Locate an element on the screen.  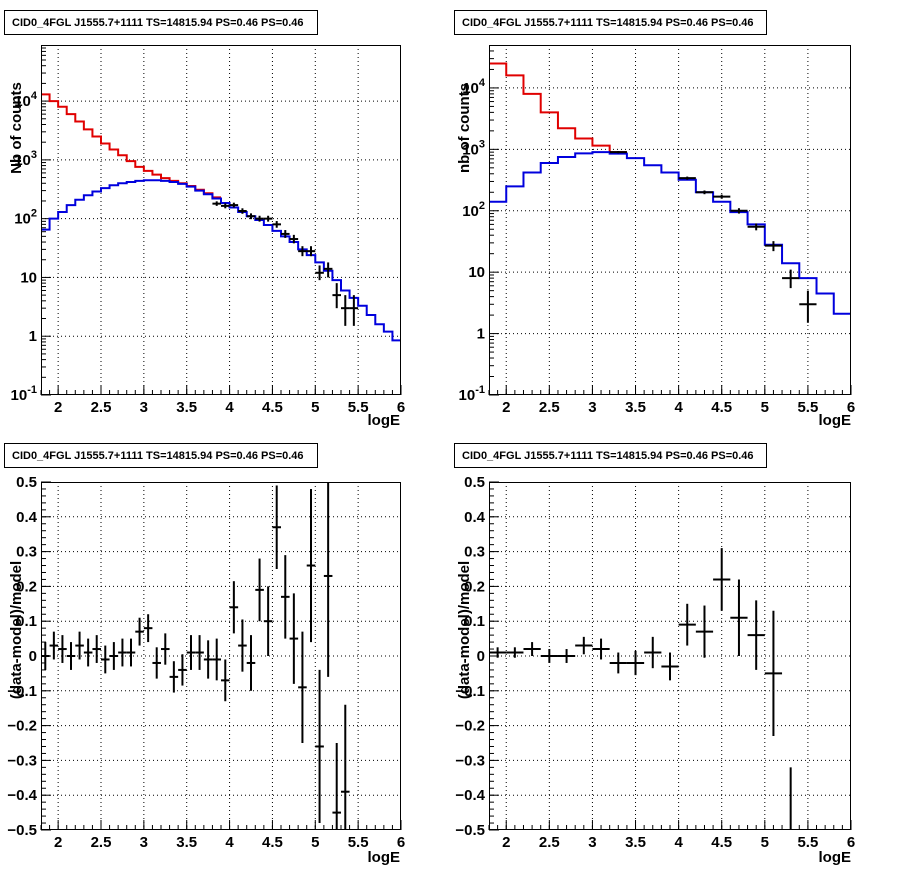
y-tick-label-6: 0.1 is located at coordinates (474, 621).